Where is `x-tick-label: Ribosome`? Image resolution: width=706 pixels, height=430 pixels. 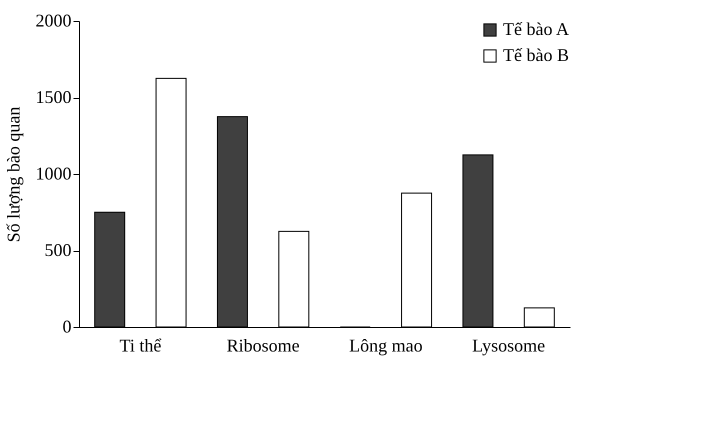 x-tick-label: Ribosome is located at coordinates (263, 346).